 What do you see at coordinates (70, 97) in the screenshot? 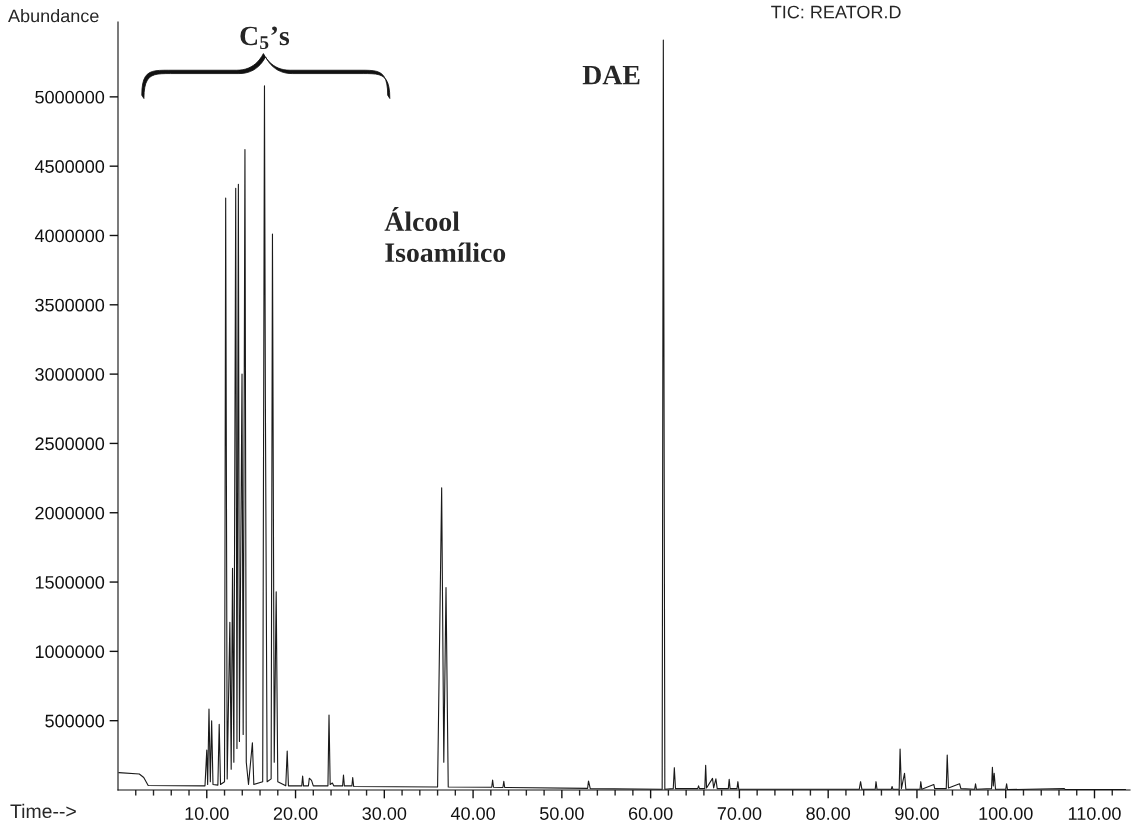
I see `y-tick-label: 5000000` at bounding box center [70, 97].